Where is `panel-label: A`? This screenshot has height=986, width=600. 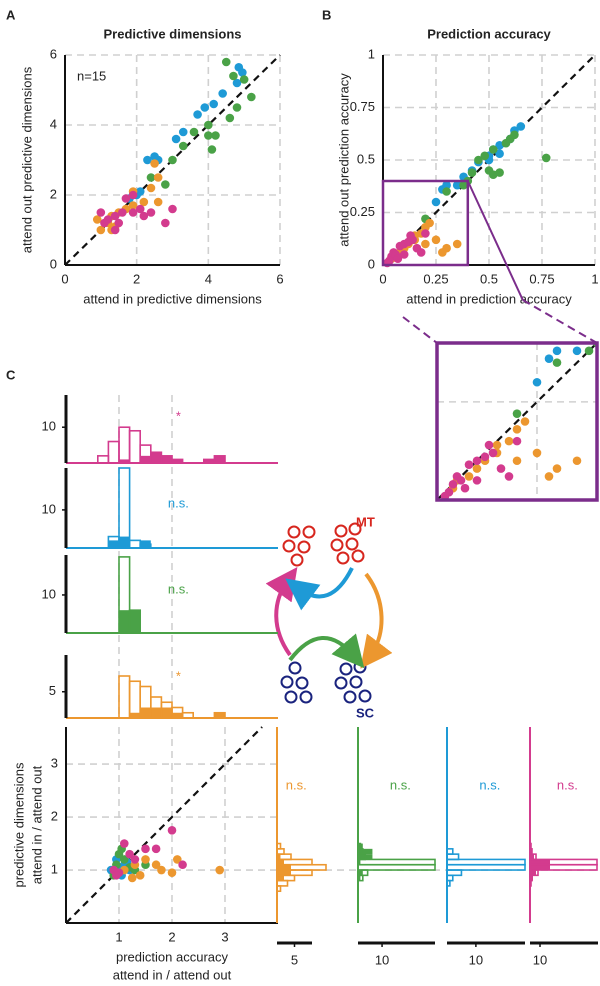 panel-label: A is located at coordinates (11, 14).